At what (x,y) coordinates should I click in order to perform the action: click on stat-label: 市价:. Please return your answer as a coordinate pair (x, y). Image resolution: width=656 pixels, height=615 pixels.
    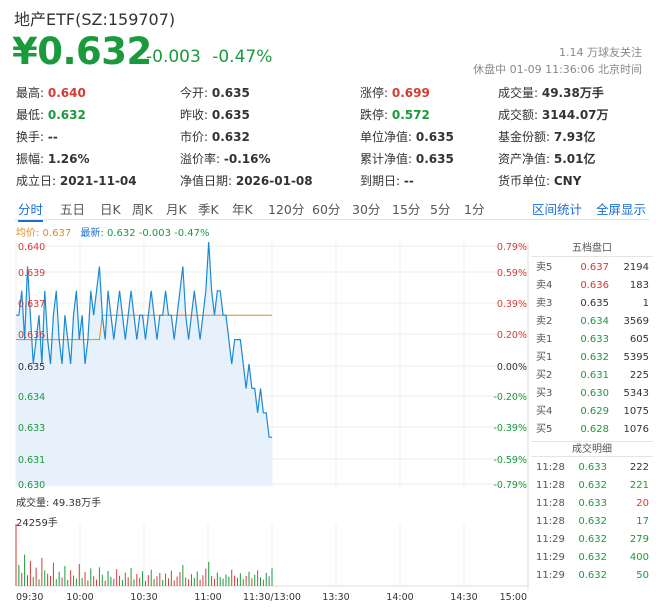
    Looking at the image, I should click on (196, 137).